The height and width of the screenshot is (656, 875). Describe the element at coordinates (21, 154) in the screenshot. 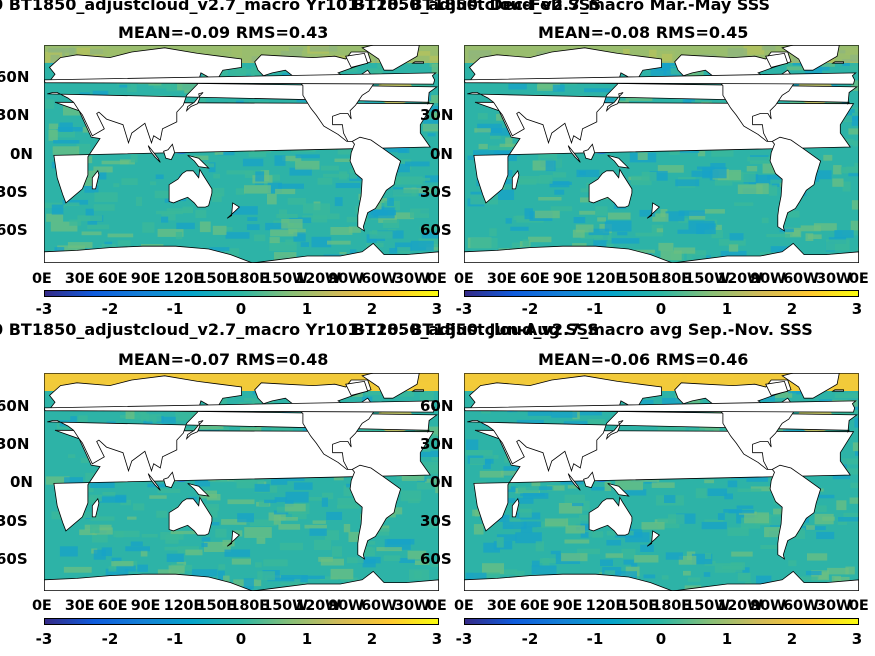

I see `lat-tick-0n: 0N` at that location.